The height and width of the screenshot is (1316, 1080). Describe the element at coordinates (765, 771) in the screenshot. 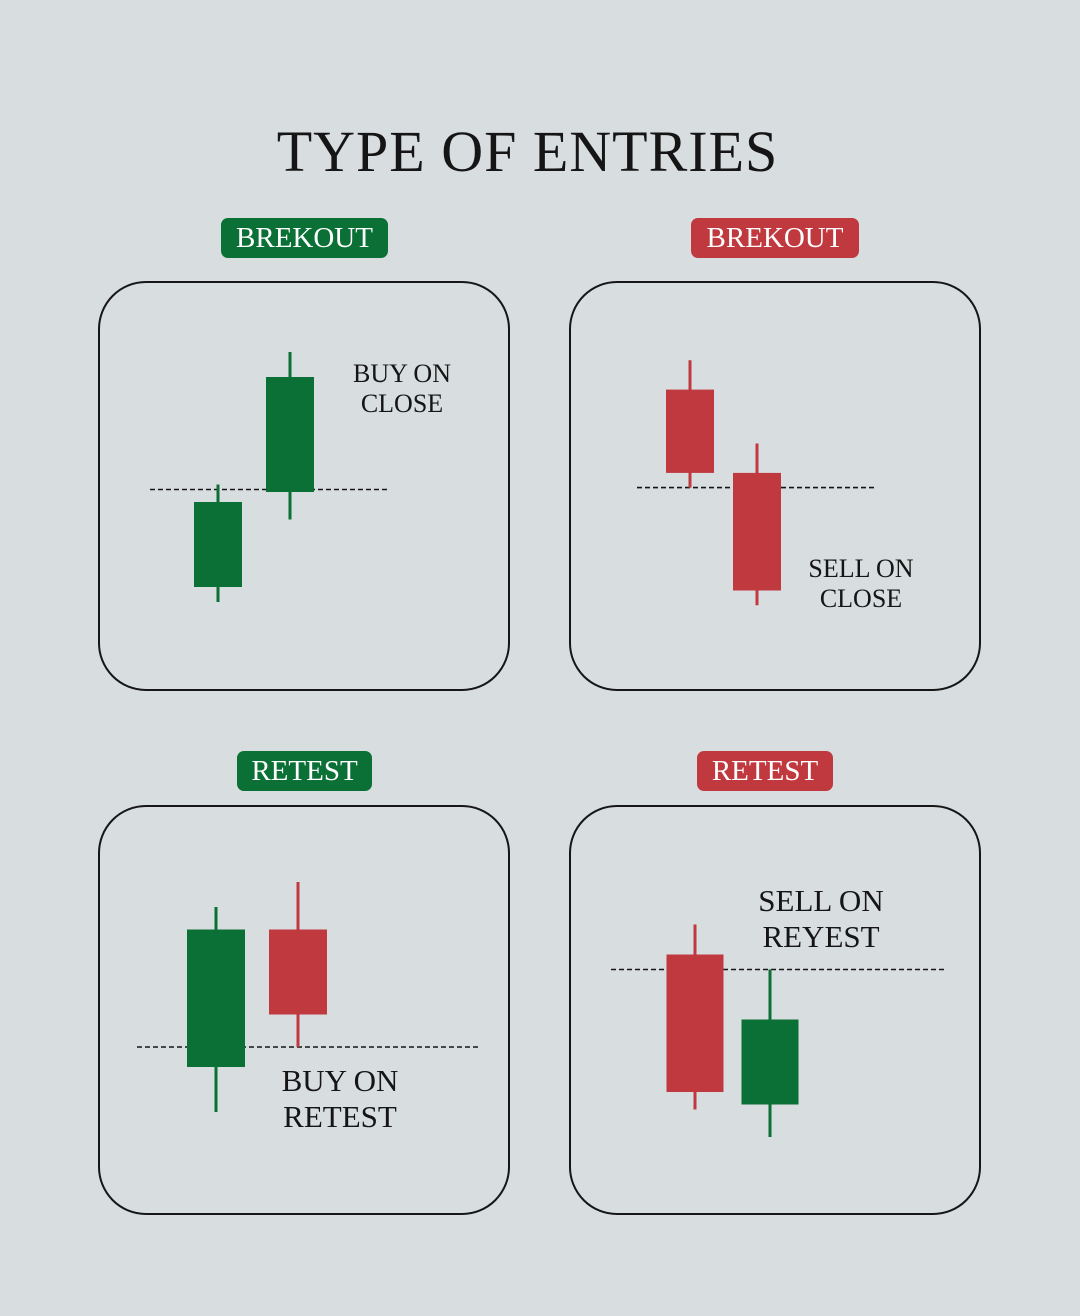

I see `badge-retest-sell: RETEST` at that location.